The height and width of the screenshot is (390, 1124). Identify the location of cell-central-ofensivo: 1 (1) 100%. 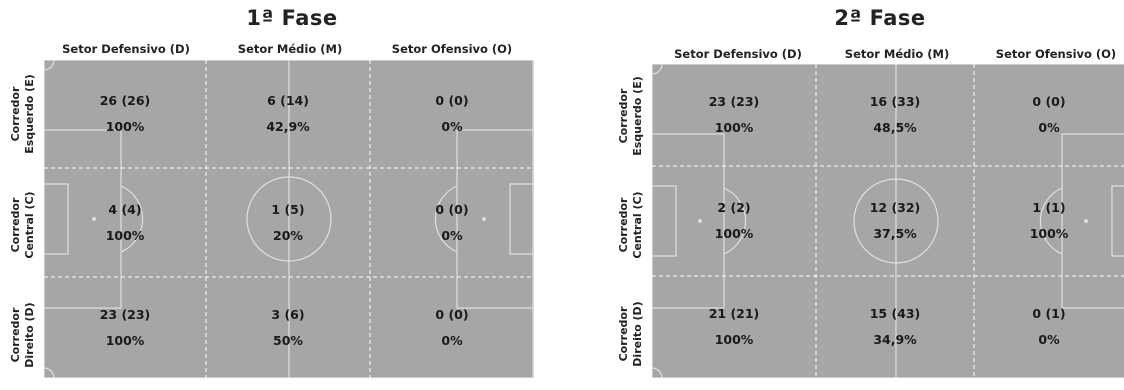
(1049, 221).